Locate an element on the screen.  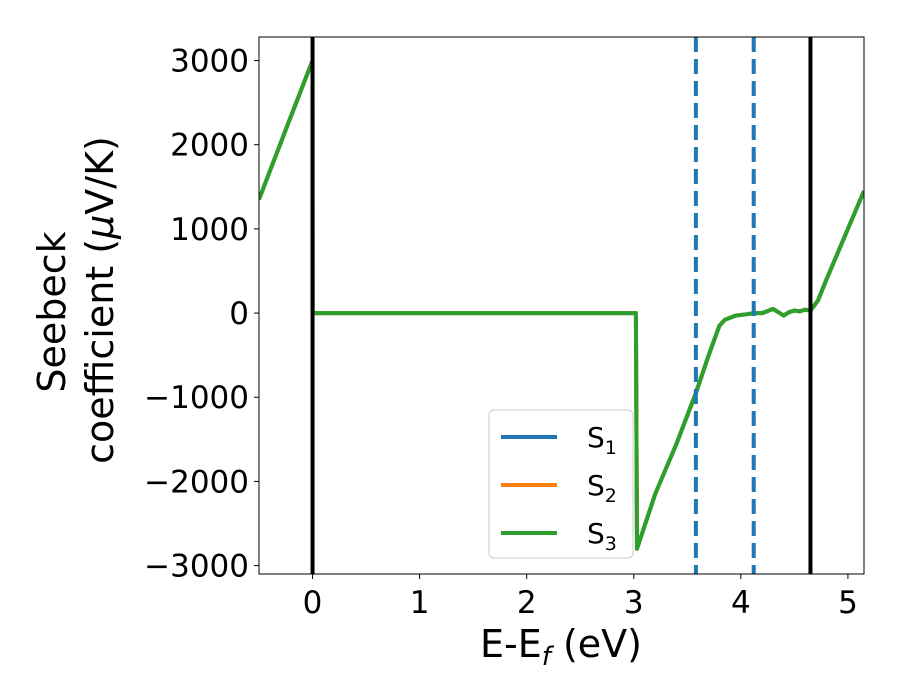
y-tick-label: 3000 is located at coordinates (209, 62).